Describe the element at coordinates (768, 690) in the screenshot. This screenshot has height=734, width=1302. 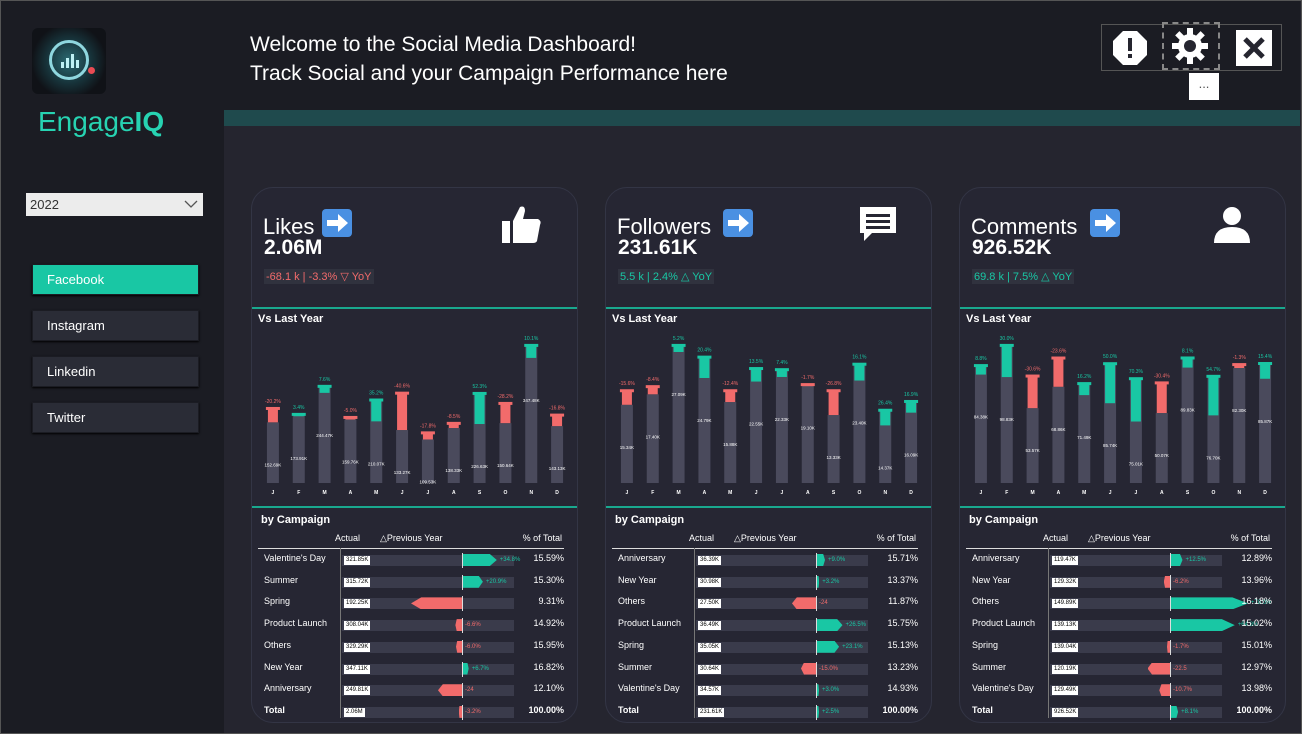
I see `table-row: Valentine's Day 34.57K +3.0% 14.93%` at that location.